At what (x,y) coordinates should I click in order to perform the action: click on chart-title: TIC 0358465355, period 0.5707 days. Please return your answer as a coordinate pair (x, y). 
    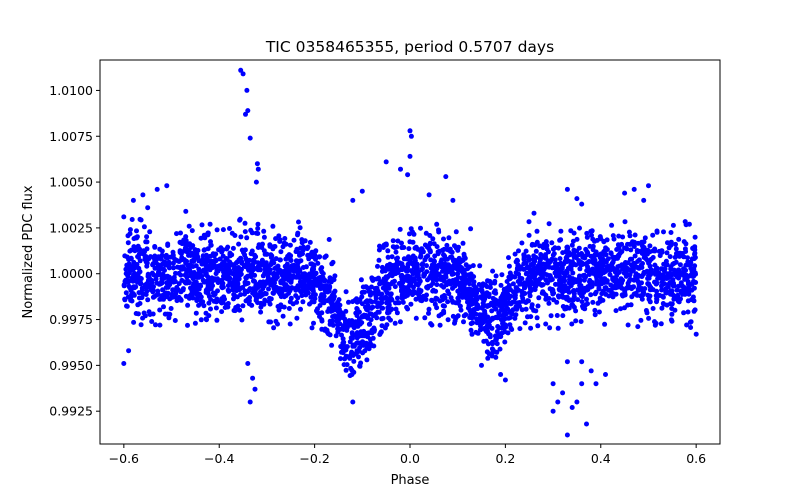
    Looking at the image, I should click on (409, 47).